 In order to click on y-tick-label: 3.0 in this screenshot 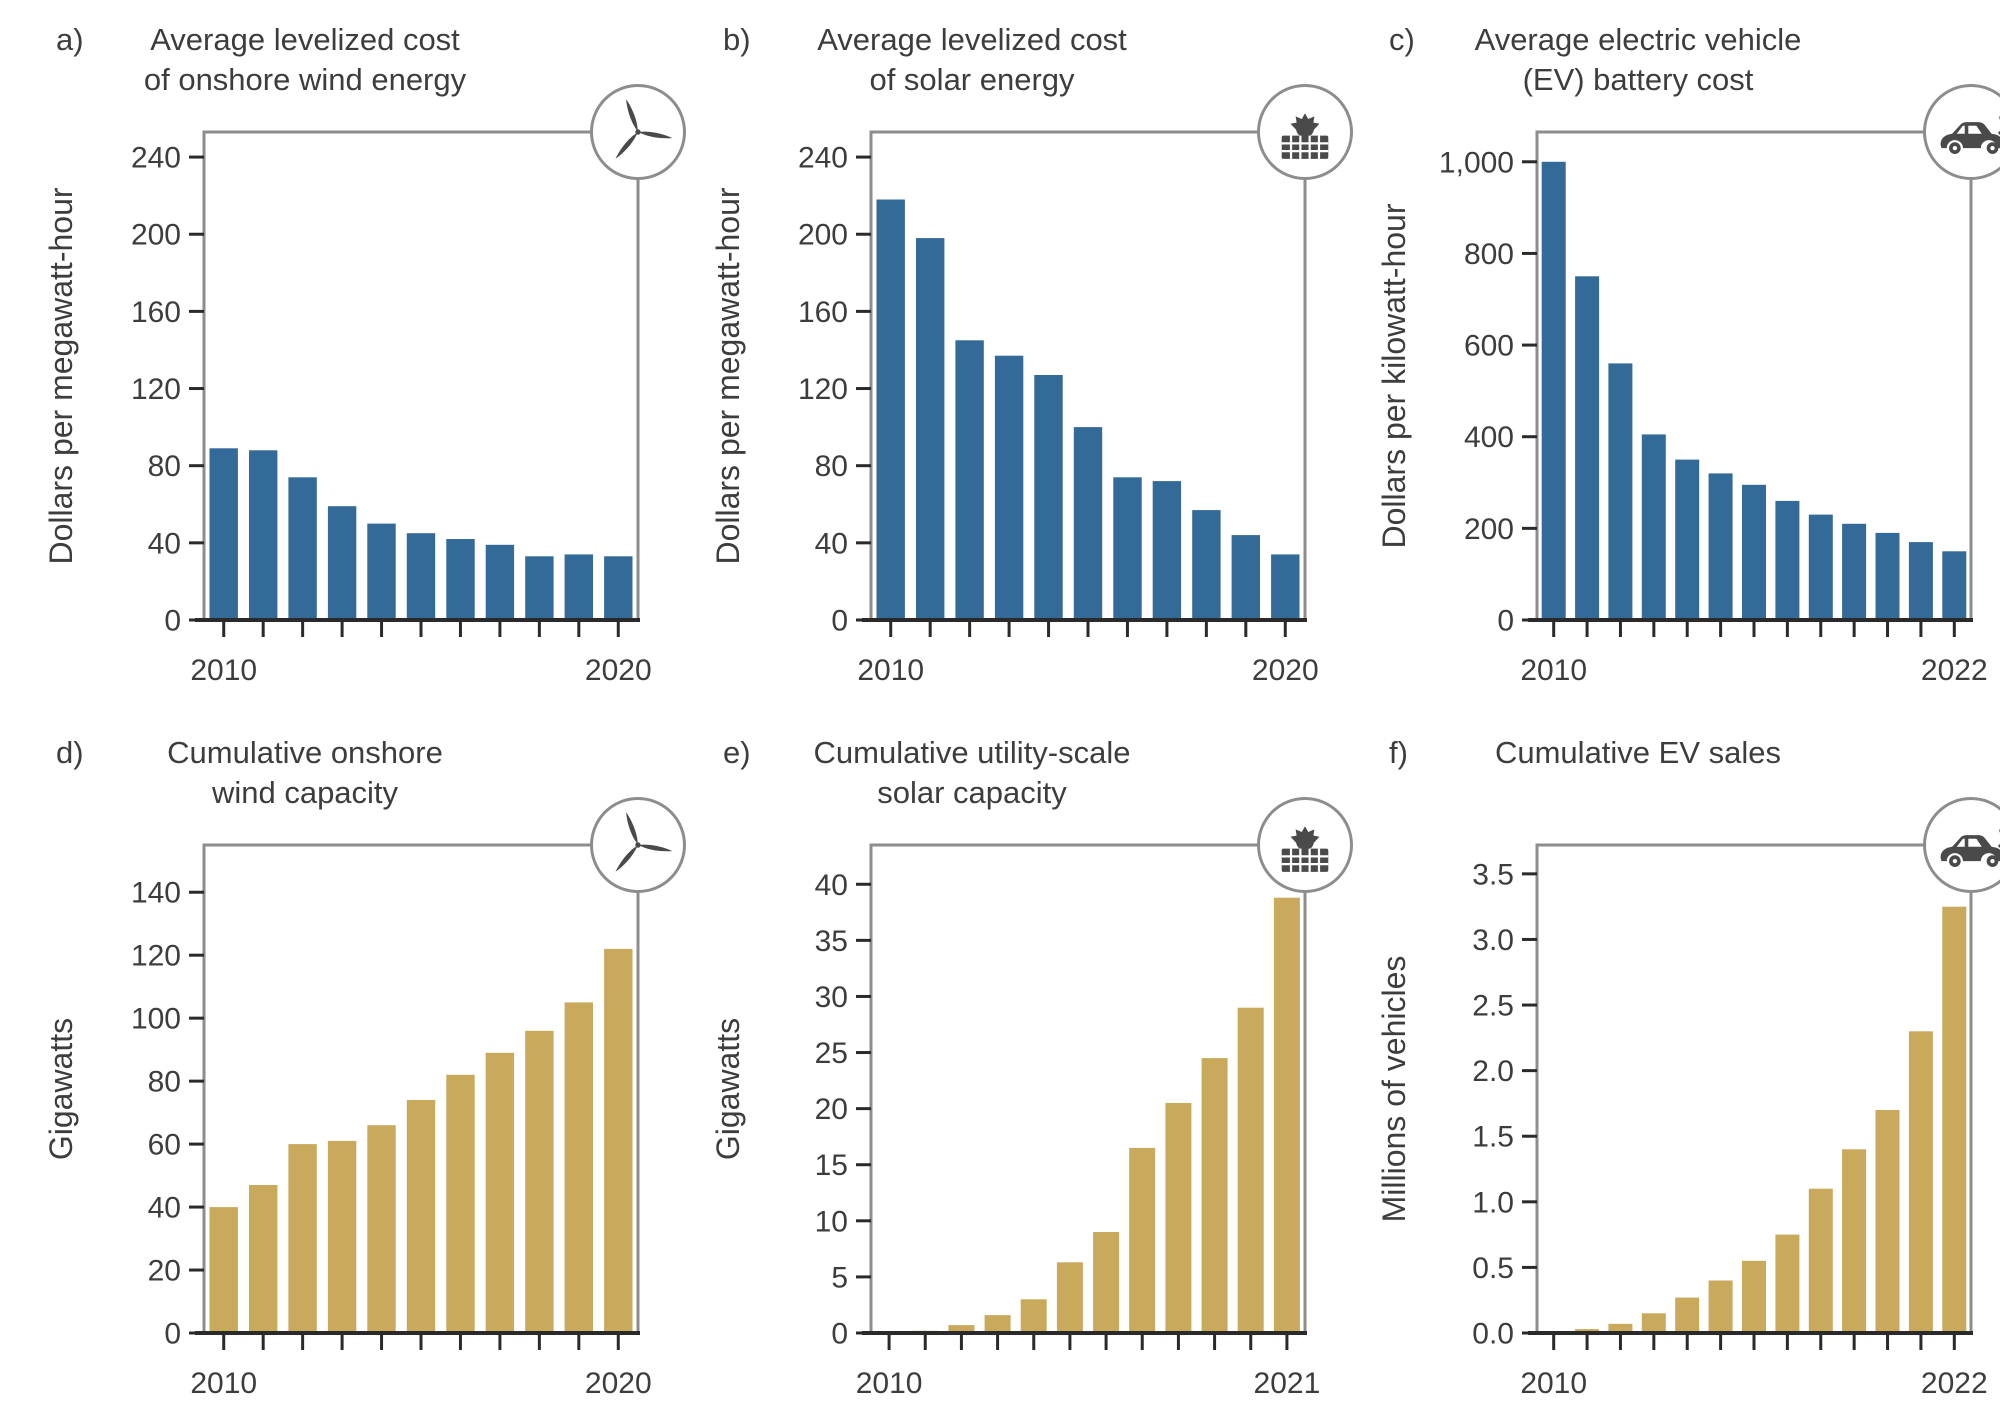, I will do `click(1493, 940)`.